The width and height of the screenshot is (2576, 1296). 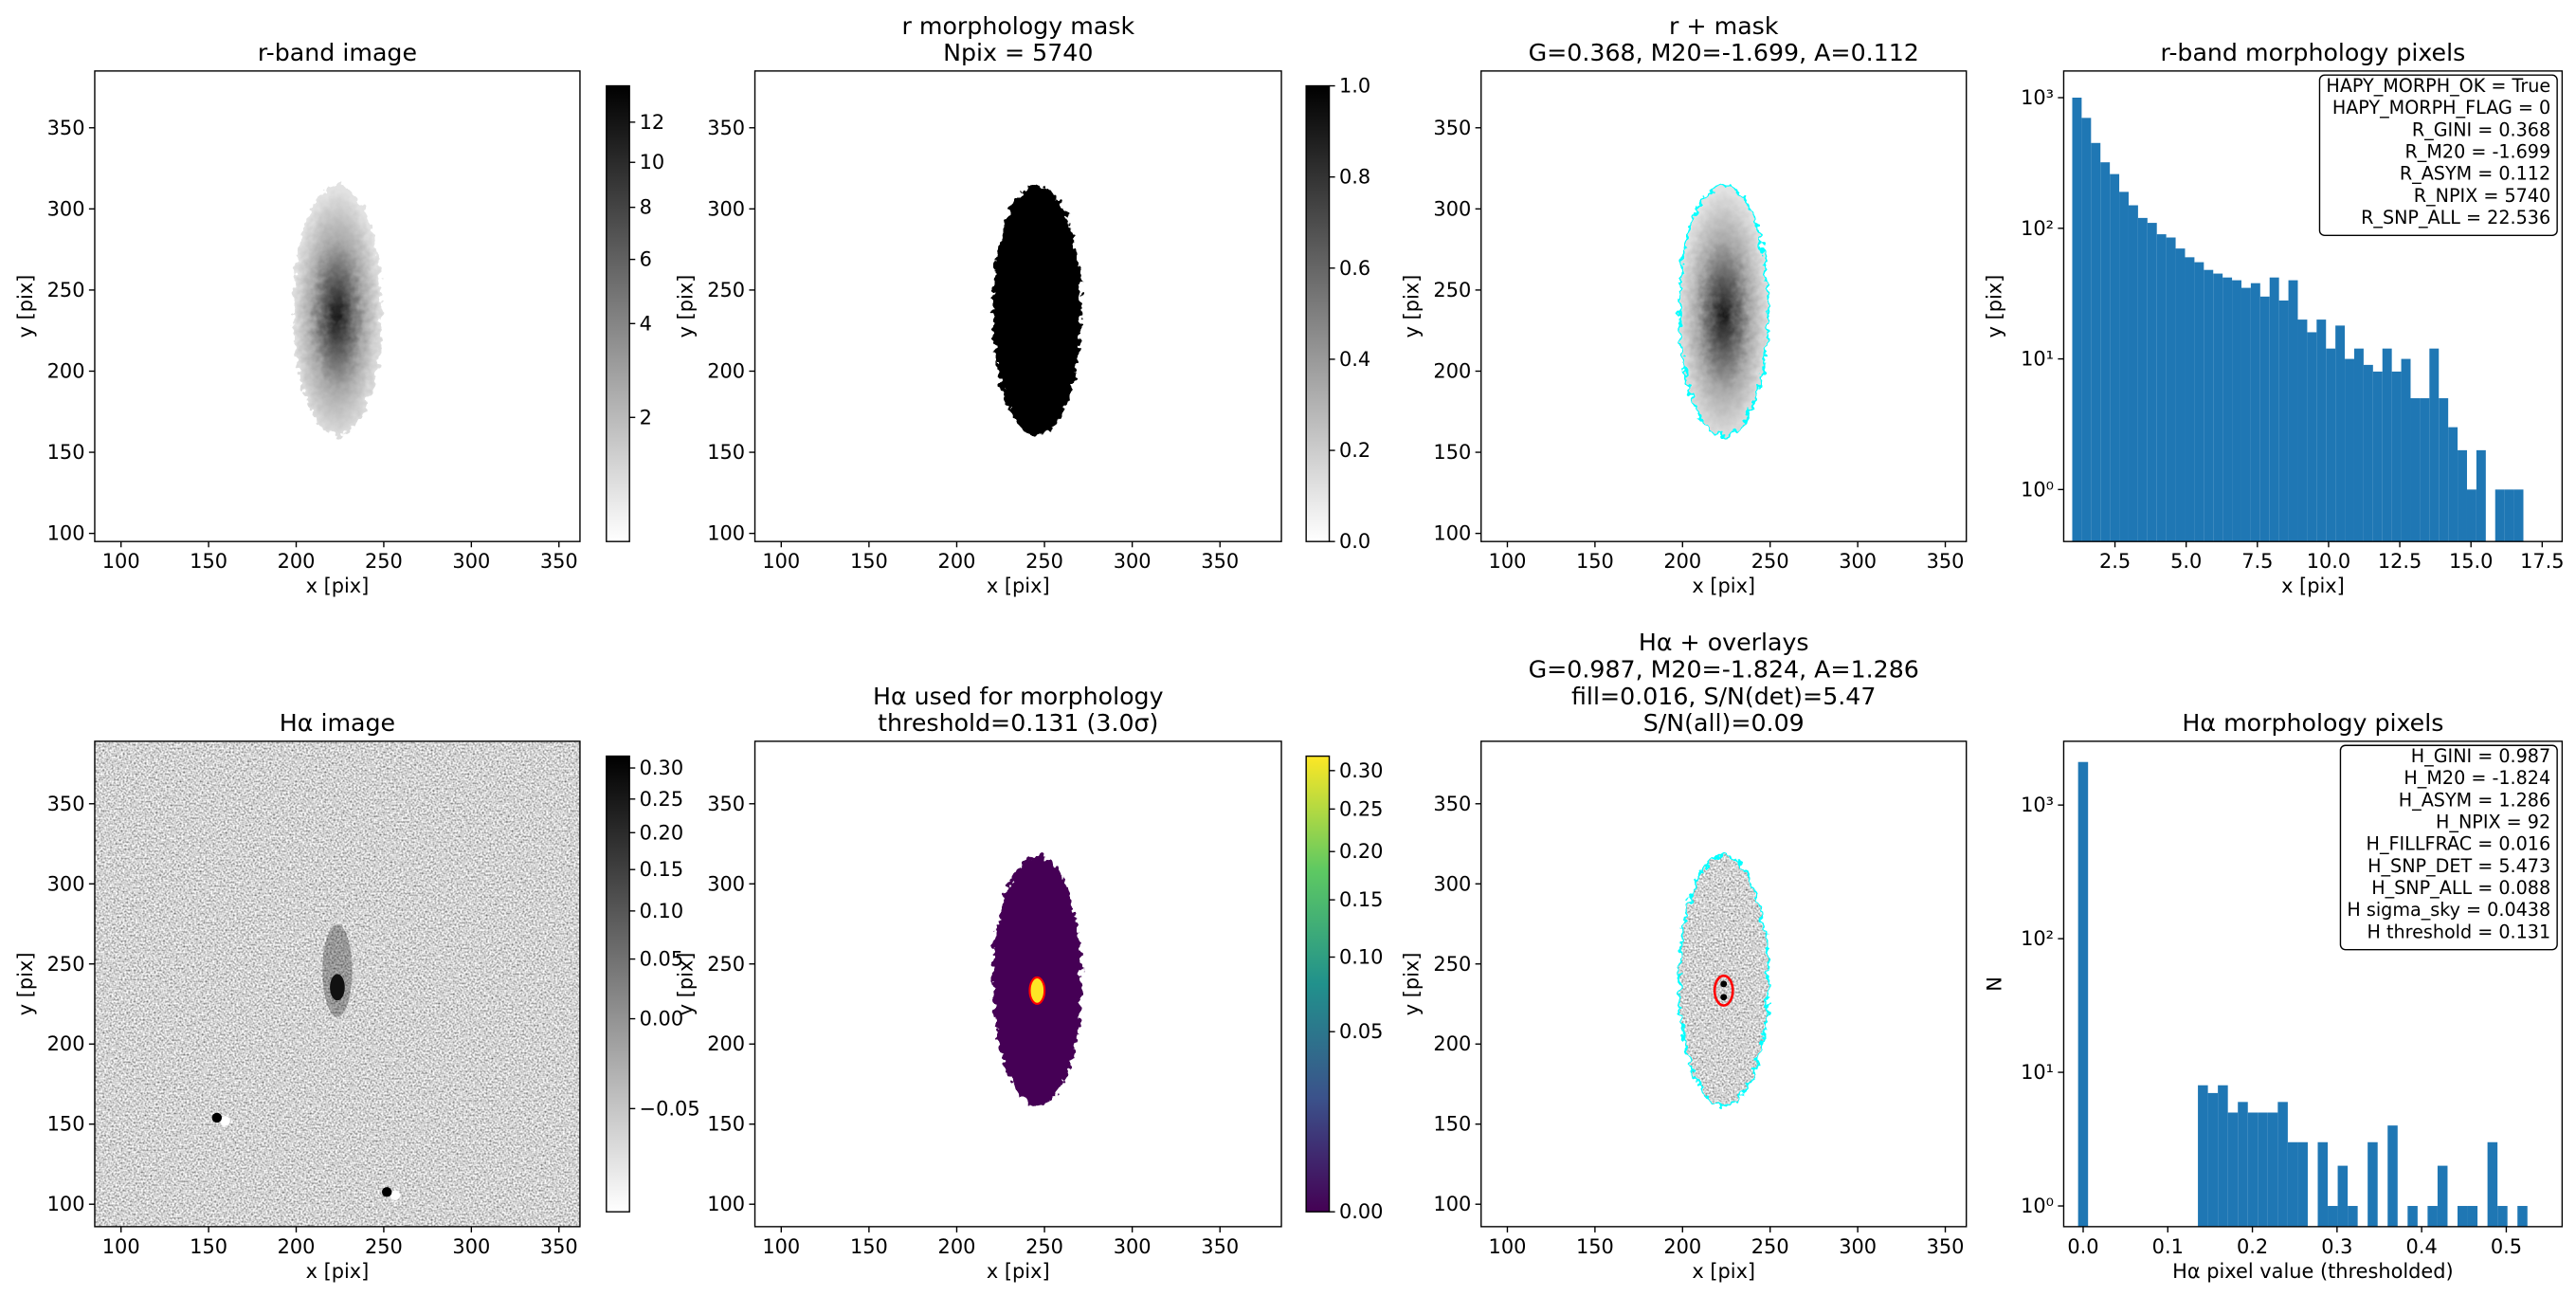 I want to click on colorbar, so click(x=618, y=984).